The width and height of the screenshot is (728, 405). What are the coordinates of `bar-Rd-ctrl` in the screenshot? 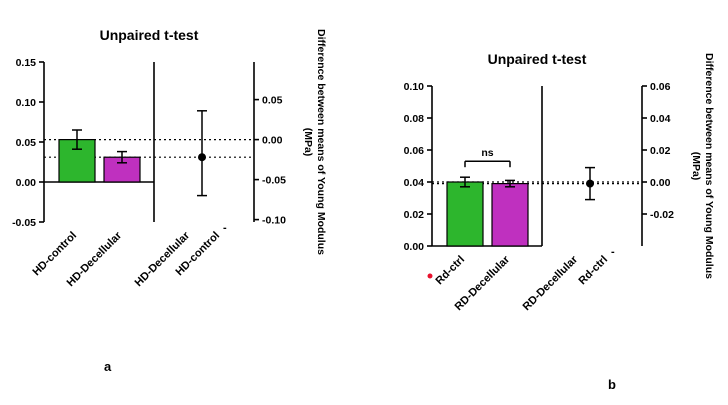 It's located at (465, 214).